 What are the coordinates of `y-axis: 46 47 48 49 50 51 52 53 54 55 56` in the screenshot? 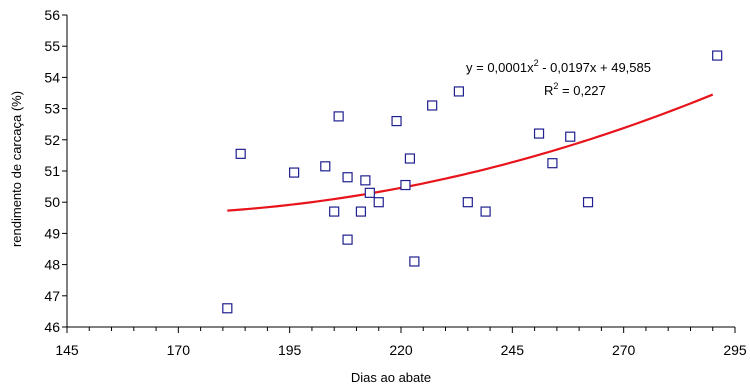 It's located at (56, 171).